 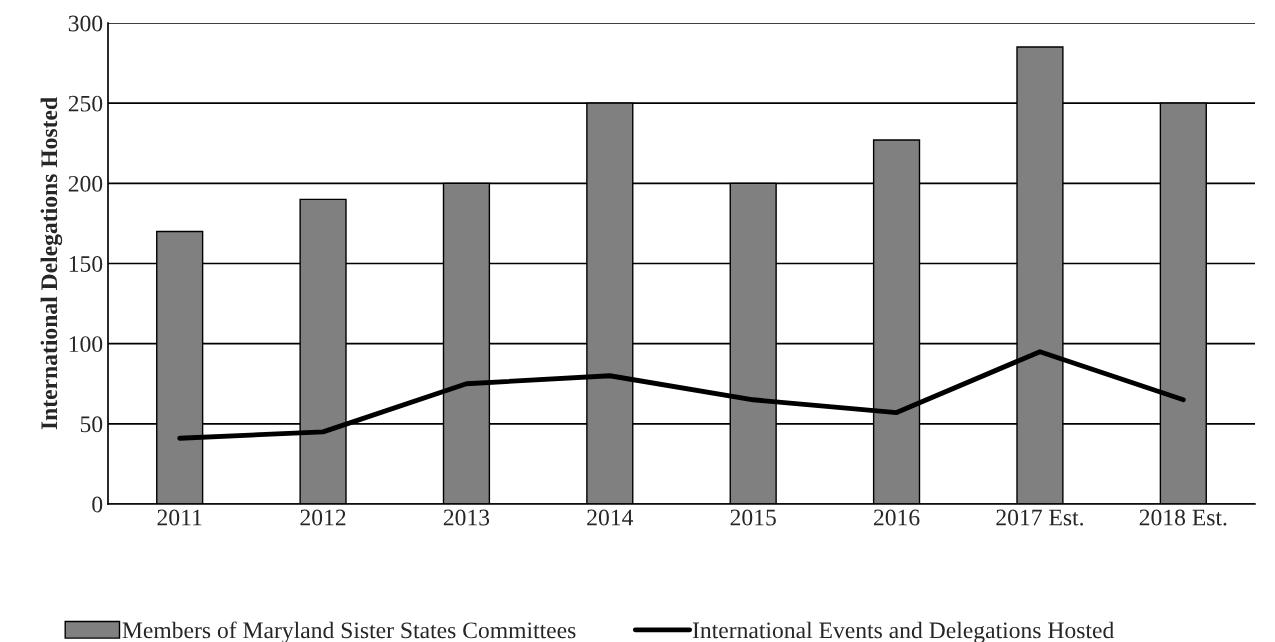 I want to click on x-tick-label: 2013, so click(x=466, y=517).